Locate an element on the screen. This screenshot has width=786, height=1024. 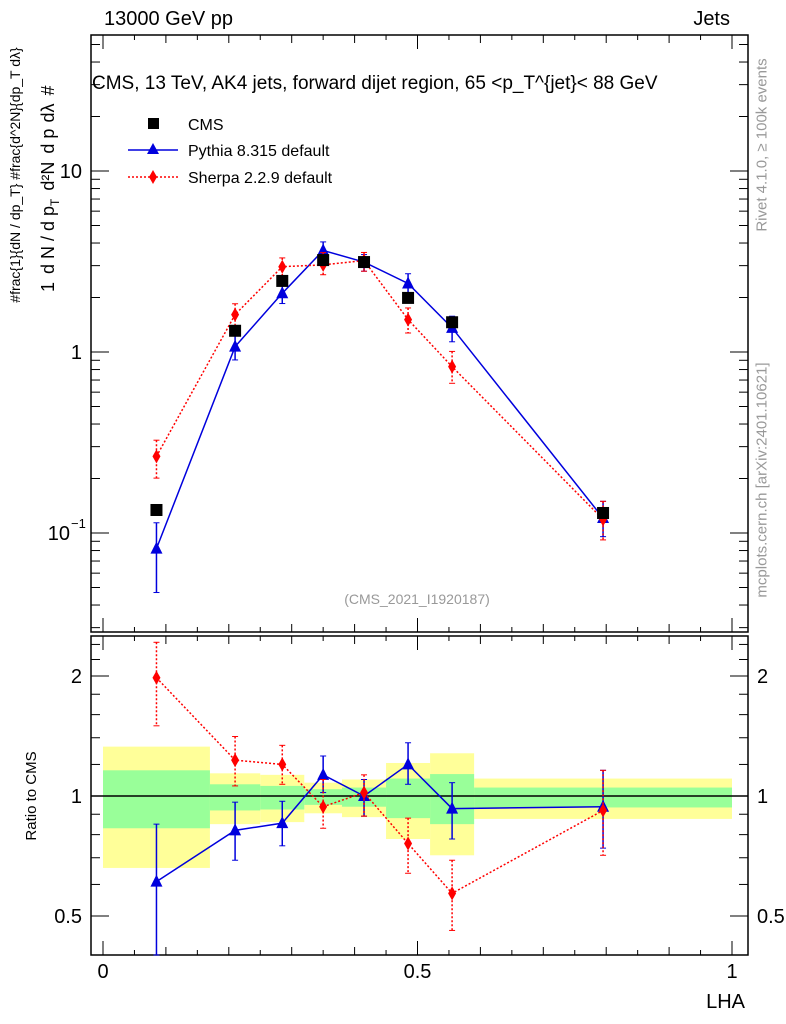
ratio-y-tick-label-right: 2 is located at coordinates (762, 677).